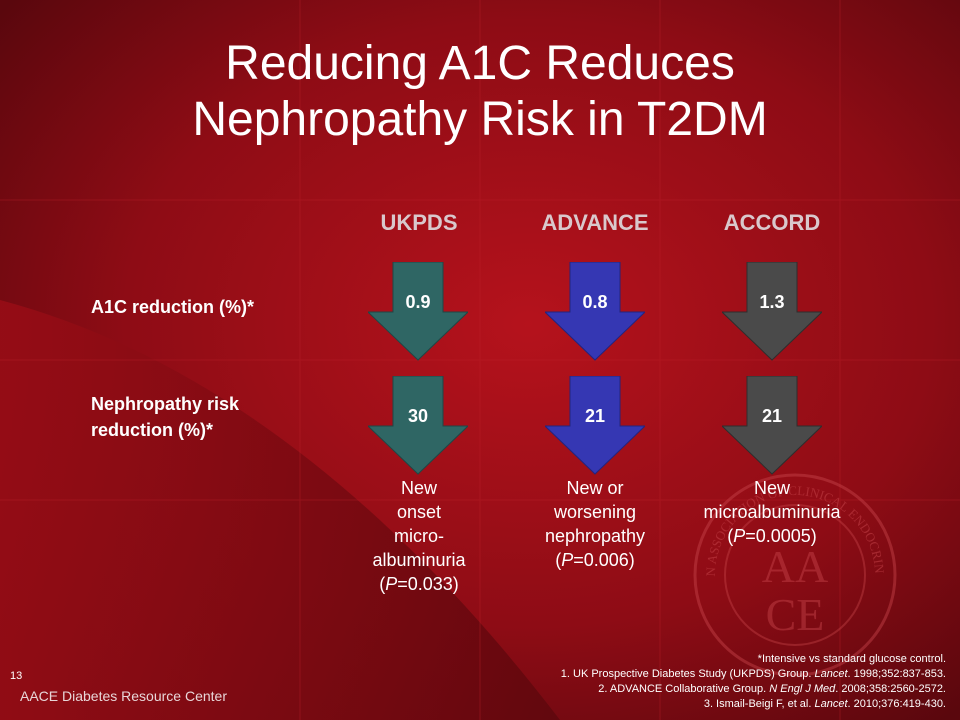  I want to click on a1c-arrow-ukpds: 0.9, so click(418, 312).